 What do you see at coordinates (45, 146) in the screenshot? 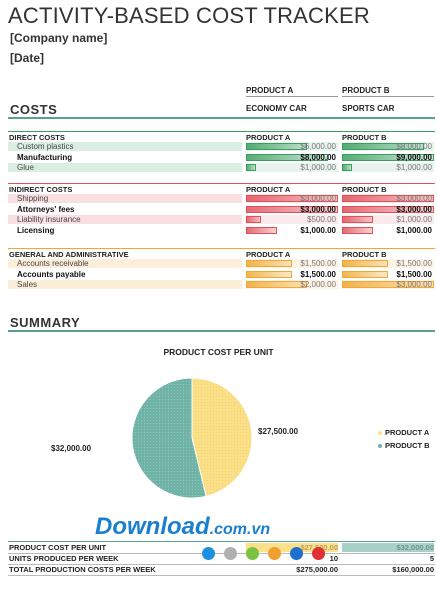
I see `cost-row-label: Custom plastics` at bounding box center [45, 146].